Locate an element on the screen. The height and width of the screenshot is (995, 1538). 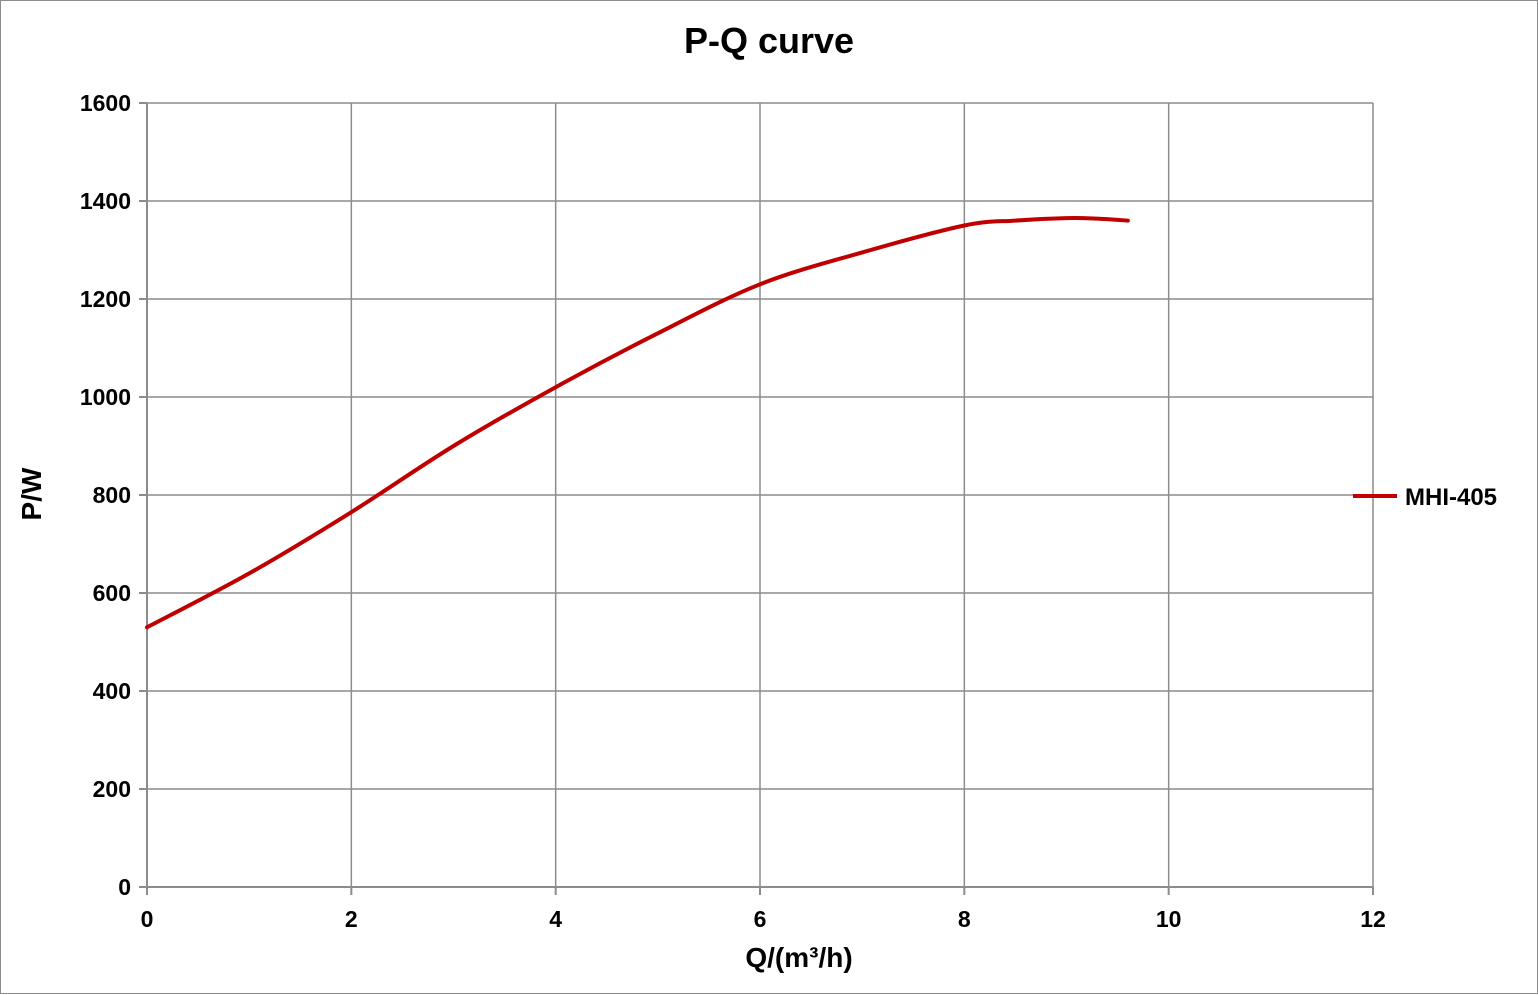
y-tick-label-600: 600 is located at coordinates (112, 593).